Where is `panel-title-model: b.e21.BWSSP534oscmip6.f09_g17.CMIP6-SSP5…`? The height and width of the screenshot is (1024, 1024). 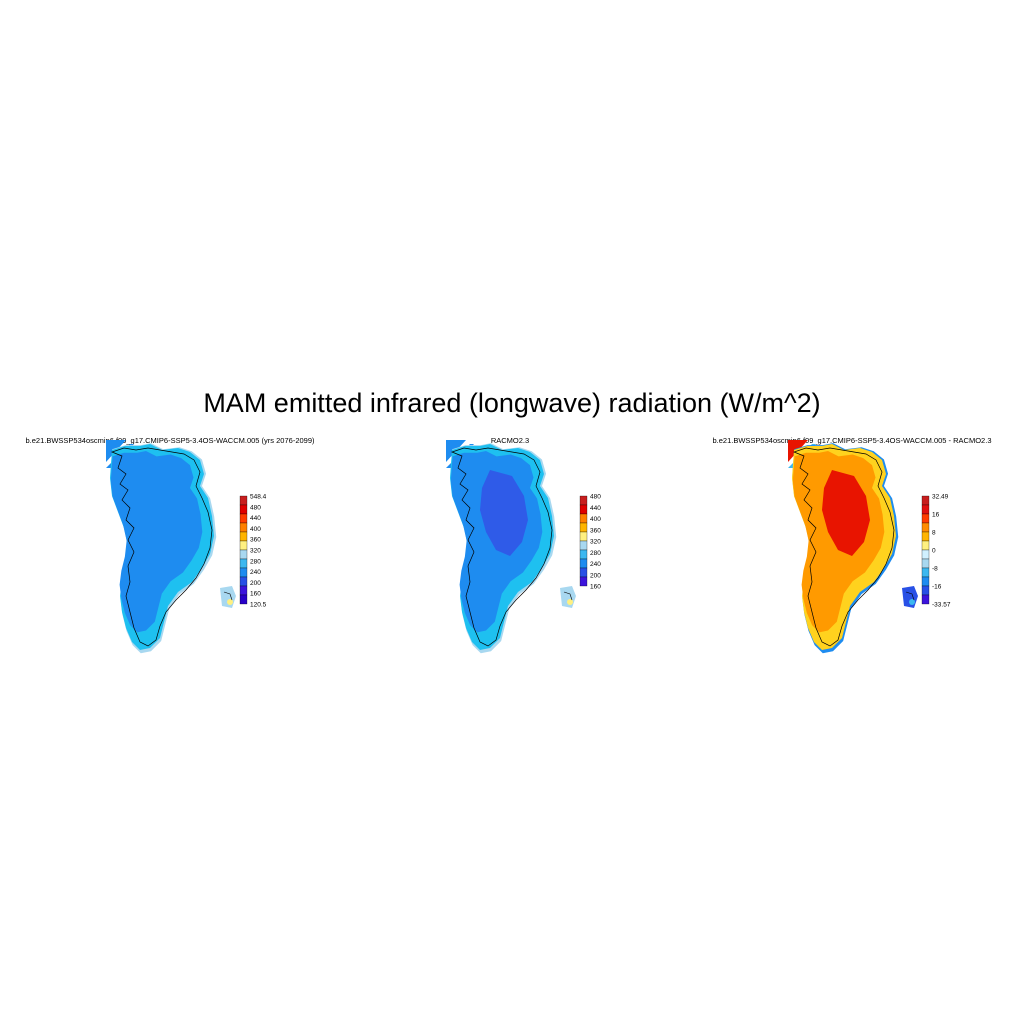
panel-title-model: b.e21.BWSSP534oscmip6.f09_g17.CMIP6-SSP5… is located at coordinates (170, 440).